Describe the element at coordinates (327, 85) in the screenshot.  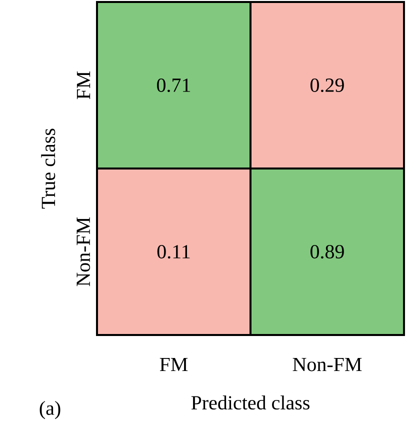
I see `data-label: 0.29` at that location.